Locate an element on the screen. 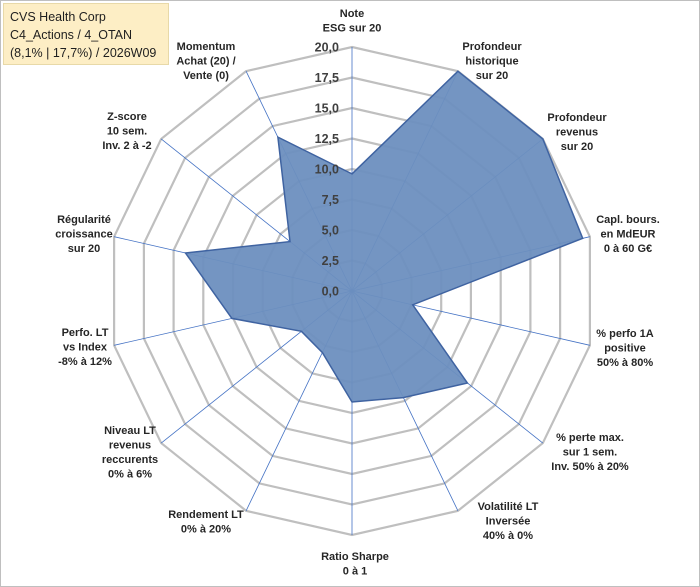 This screenshot has width=700, height=587. axis-label-line: 40% à 0% is located at coordinates (508, 536).